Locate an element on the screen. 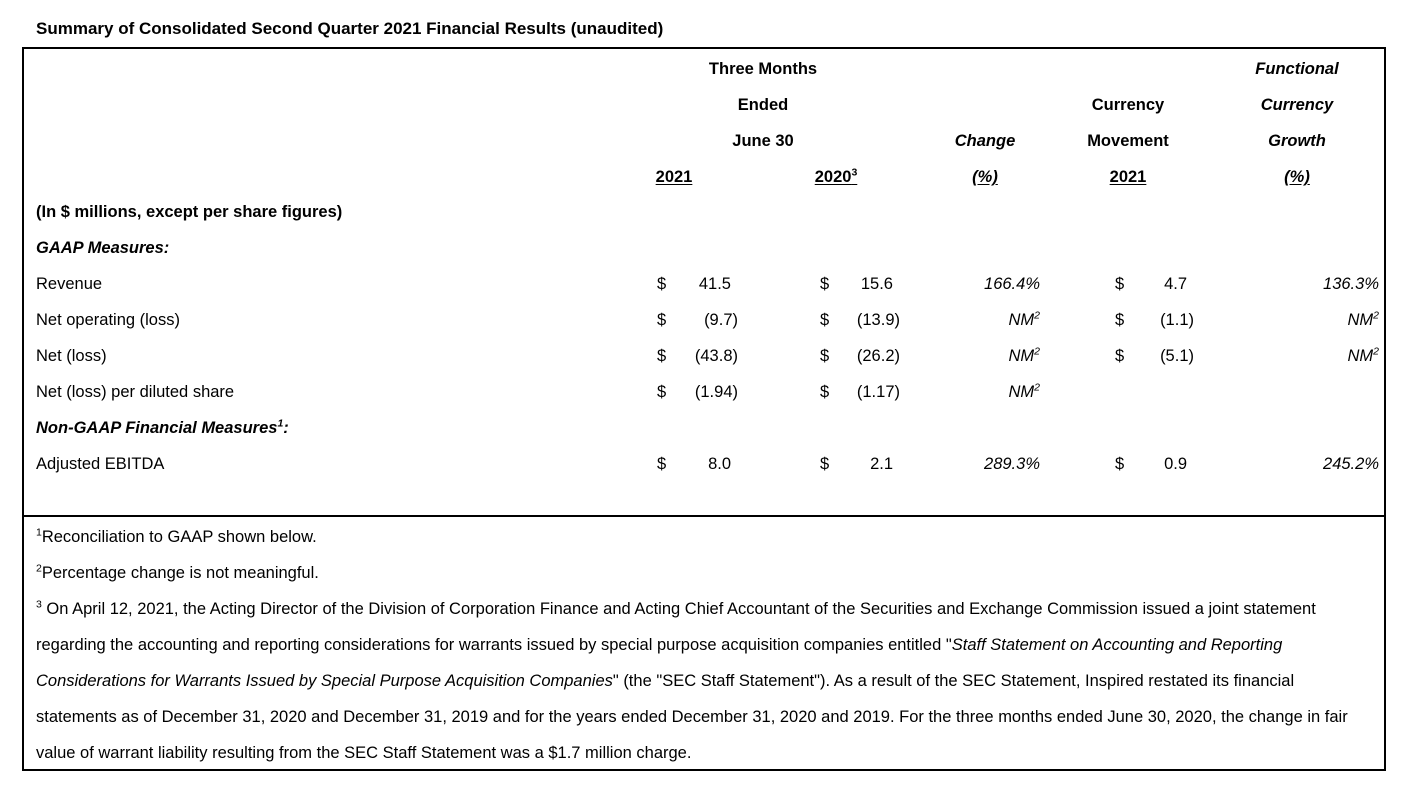 Image resolution: width=1413 pixels, height=795 pixels. header-currency-movement-line1: Currency is located at coordinates (1128, 105).